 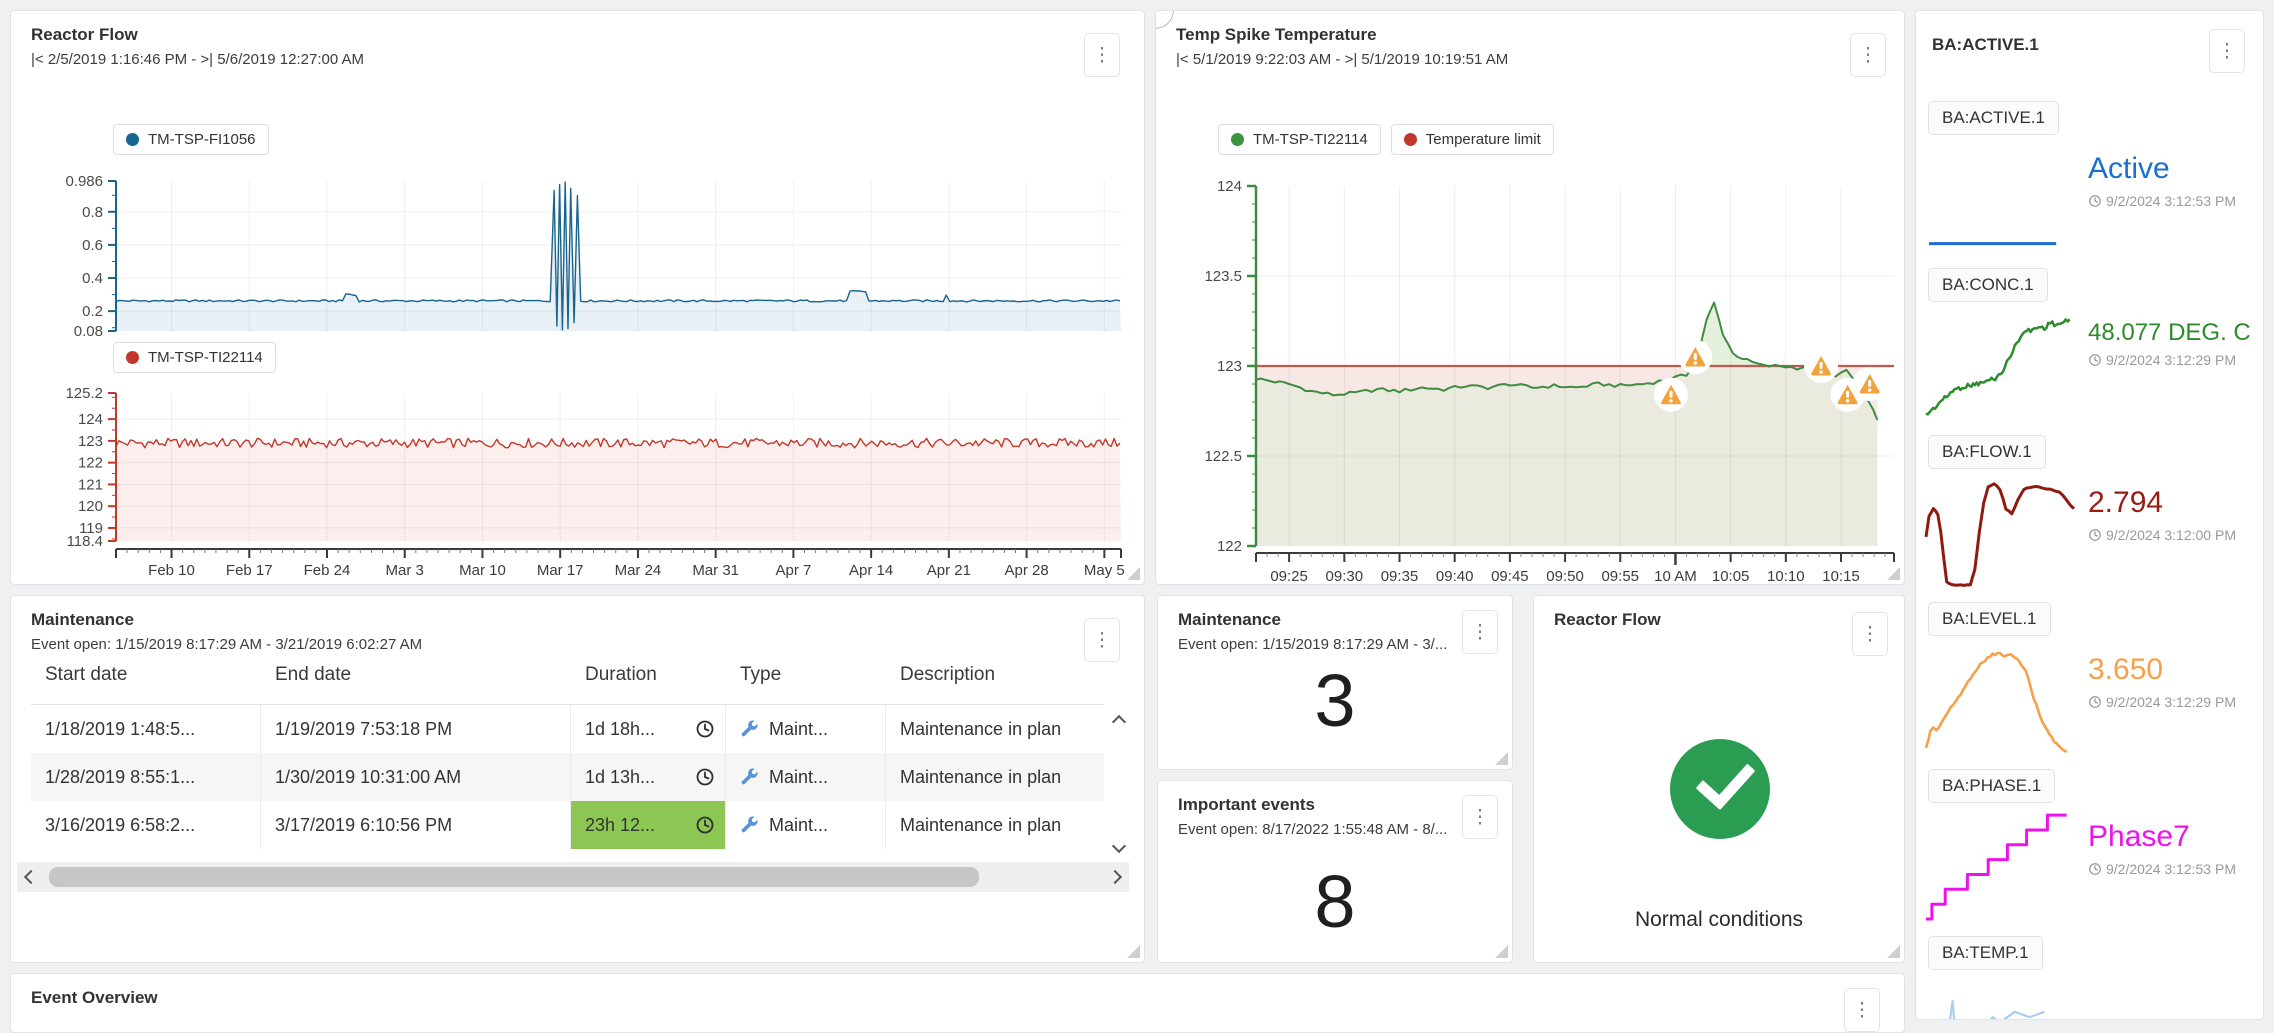 What do you see at coordinates (1989, 619) in the screenshot?
I see `tag-chip: BA:LEVEL.1` at bounding box center [1989, 619].